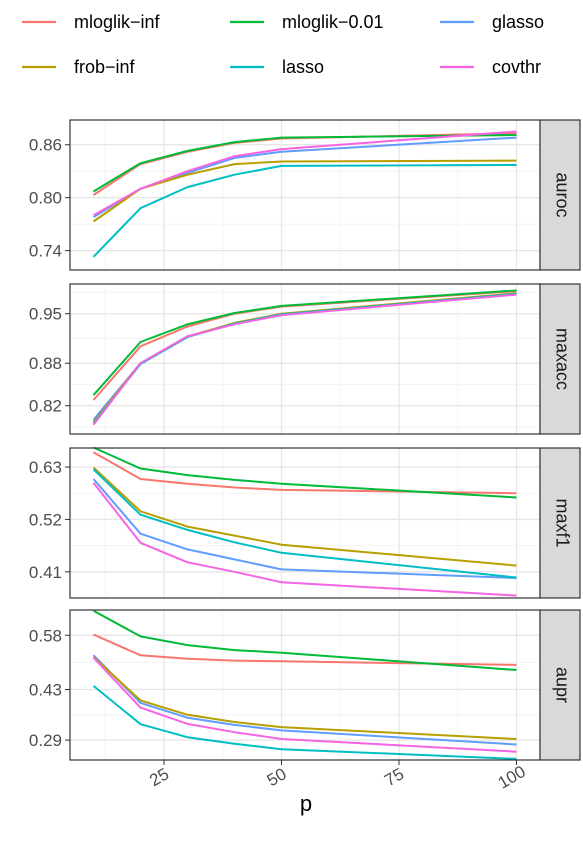 This screenshot has height=846, width=583. What do you see at coordinates (45, 519) in the screenshot?
I see `y-tick-label: 0.52` at bounding box center [45, 519].